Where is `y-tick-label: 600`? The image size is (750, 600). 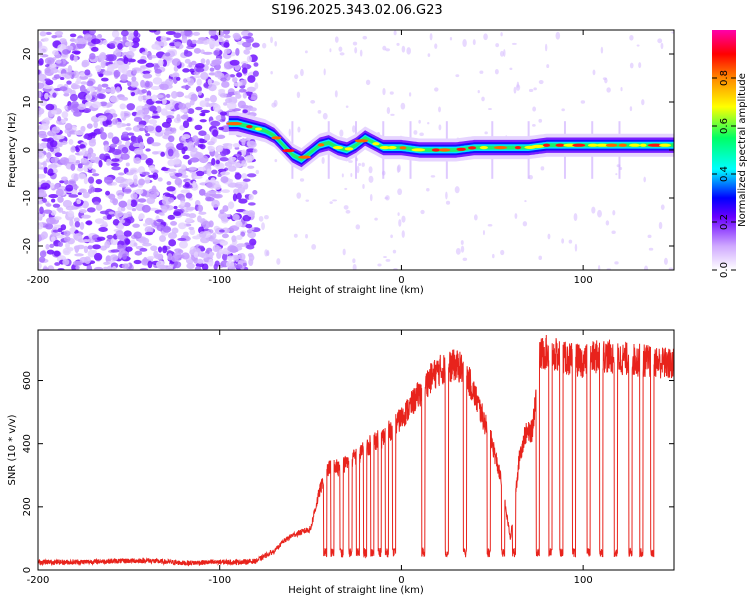 y-tick-label: 600 is located at coordinates (27, 380).